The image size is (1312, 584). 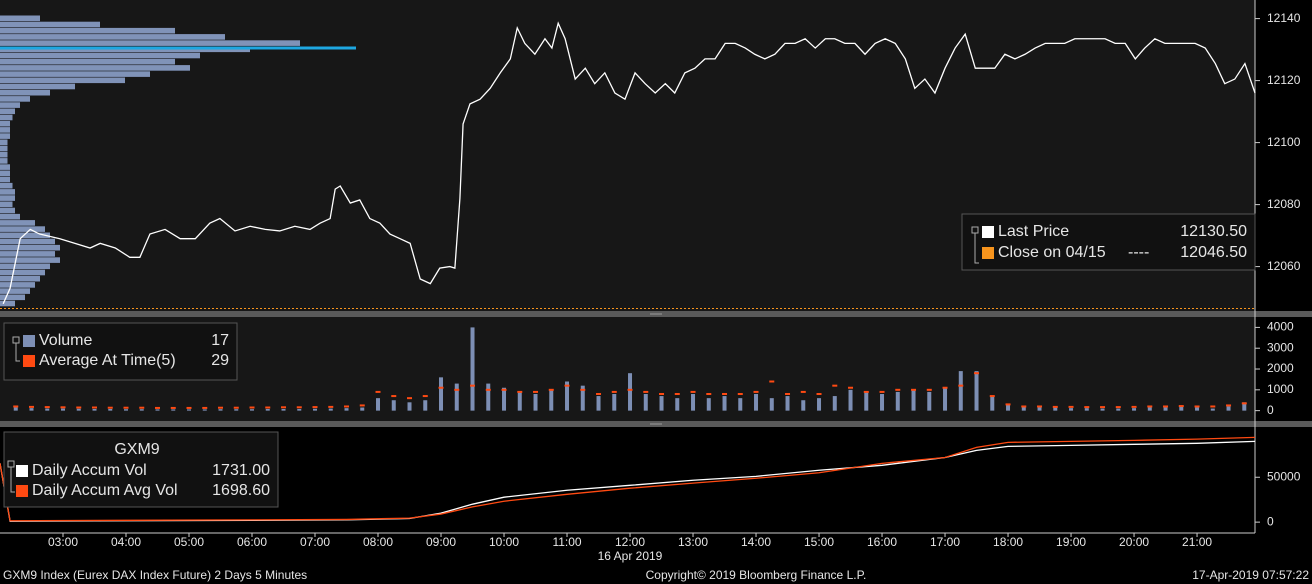 I want to click on x-tick-label: 19:00, so click(x=1071, y=542).